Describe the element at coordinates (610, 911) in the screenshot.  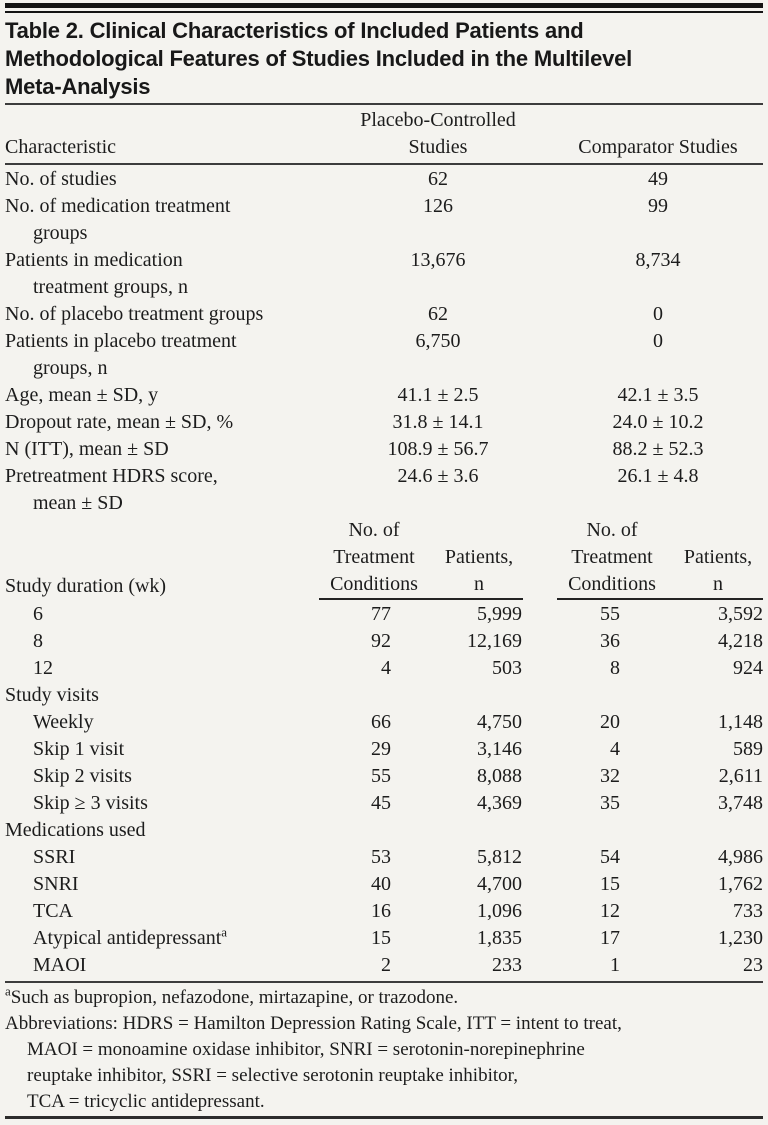
I see `comparator-conditions-value: 12` at that location.